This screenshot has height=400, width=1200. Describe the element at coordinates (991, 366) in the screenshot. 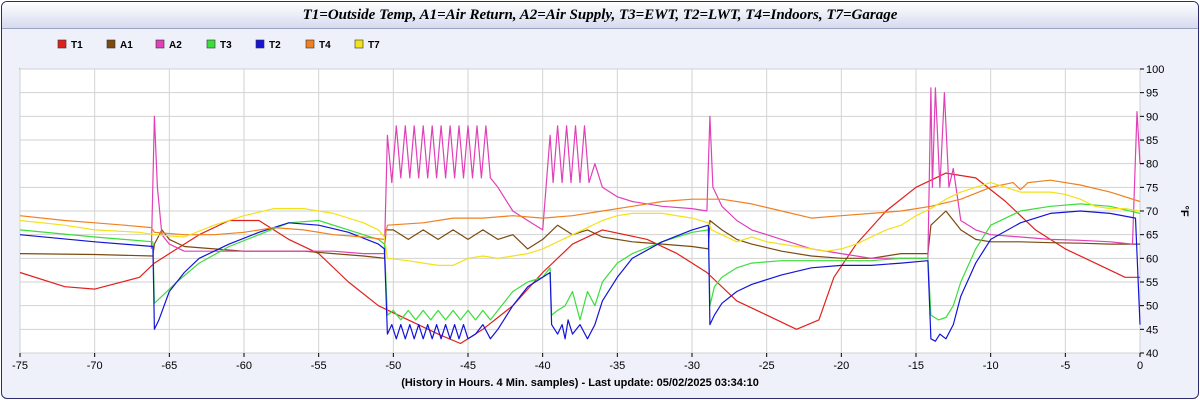

I see `x-tick-label: -10` at that location.